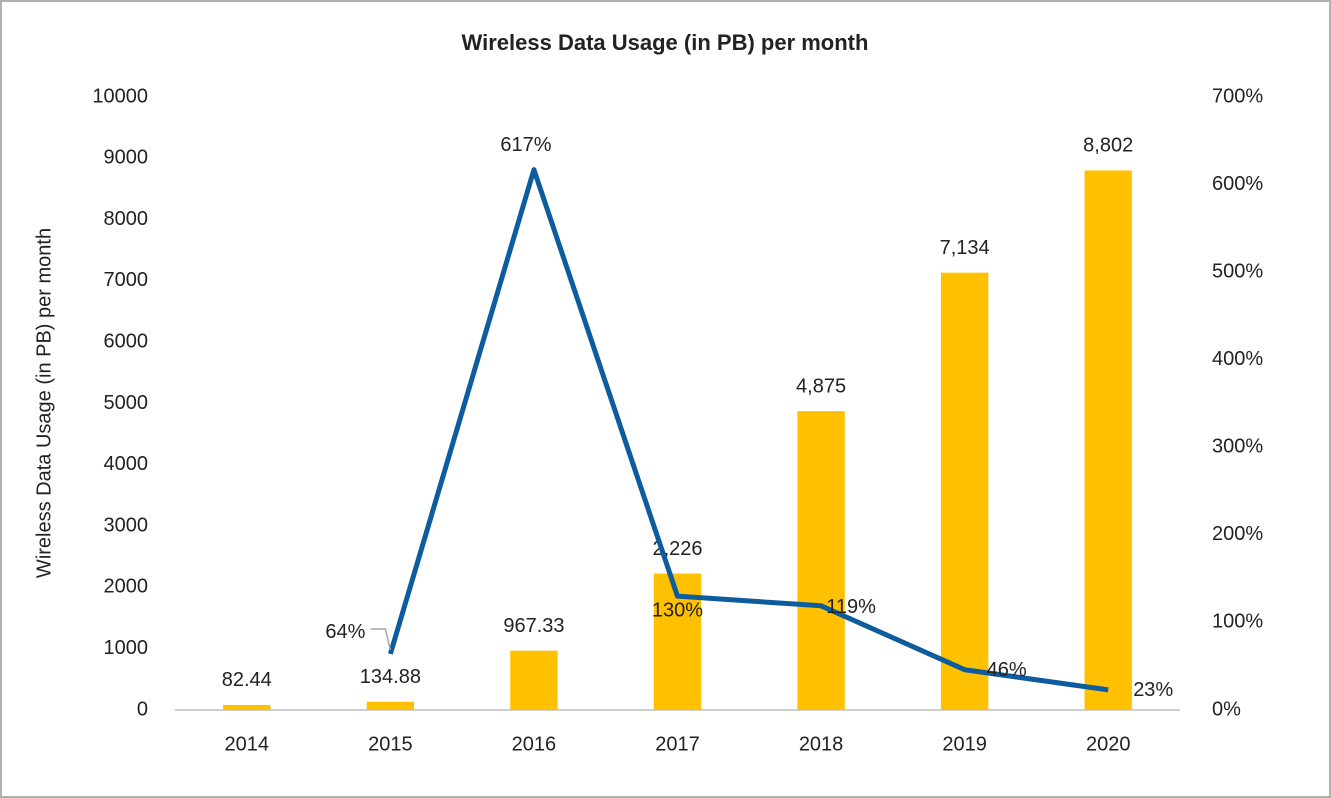  Describe the element at coordinates (1237, 534) in the screenshot. I see `y2-tick-label: 200%` at that location.